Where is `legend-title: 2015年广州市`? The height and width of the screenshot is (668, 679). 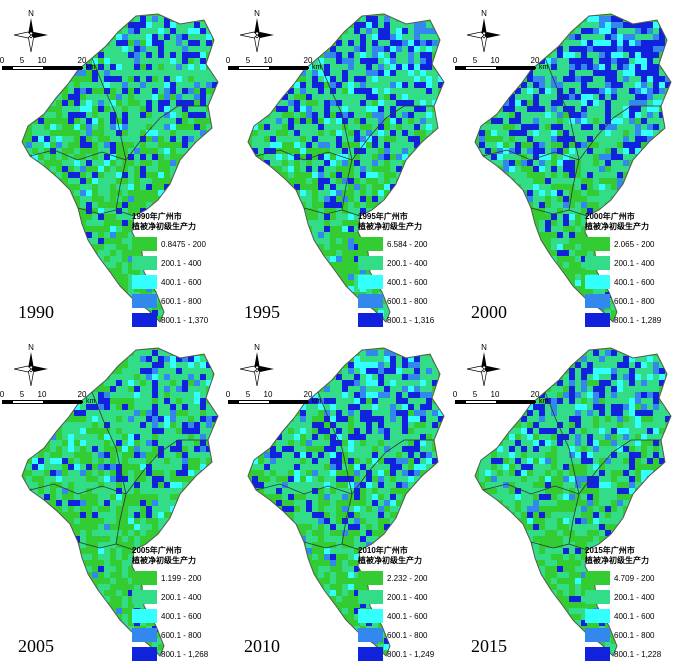 legend-title: 2015年广州市 is located at coordinates (610, 550).